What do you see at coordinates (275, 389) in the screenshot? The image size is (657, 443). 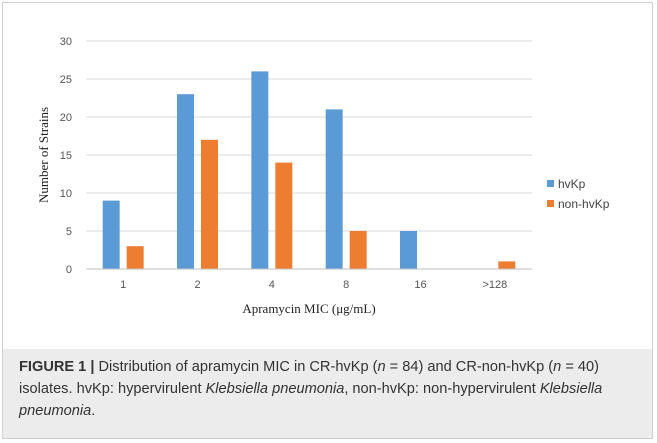 I see `caption-species-1: Klebsiella pneumonia` at bounding box center [275, 389].